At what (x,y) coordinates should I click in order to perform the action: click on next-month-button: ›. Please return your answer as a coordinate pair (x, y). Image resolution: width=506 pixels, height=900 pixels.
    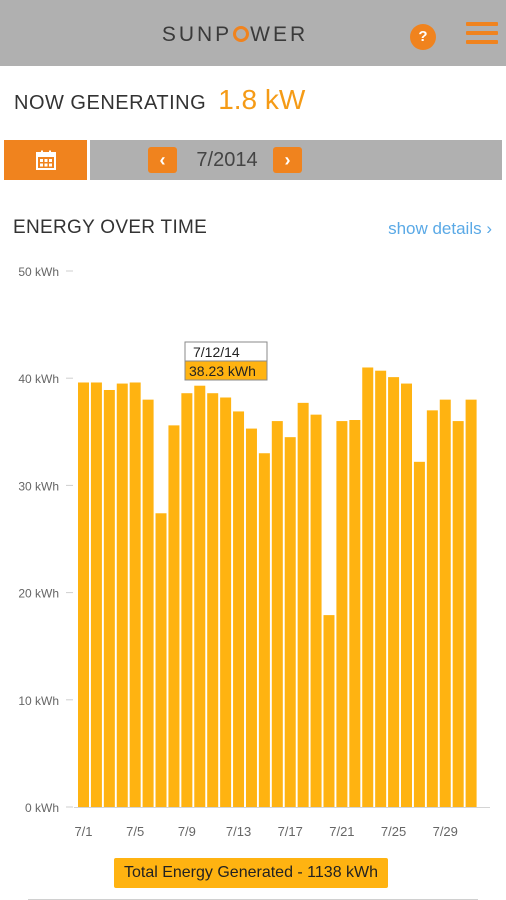
    Looking at the image, I should click on (287, 160).